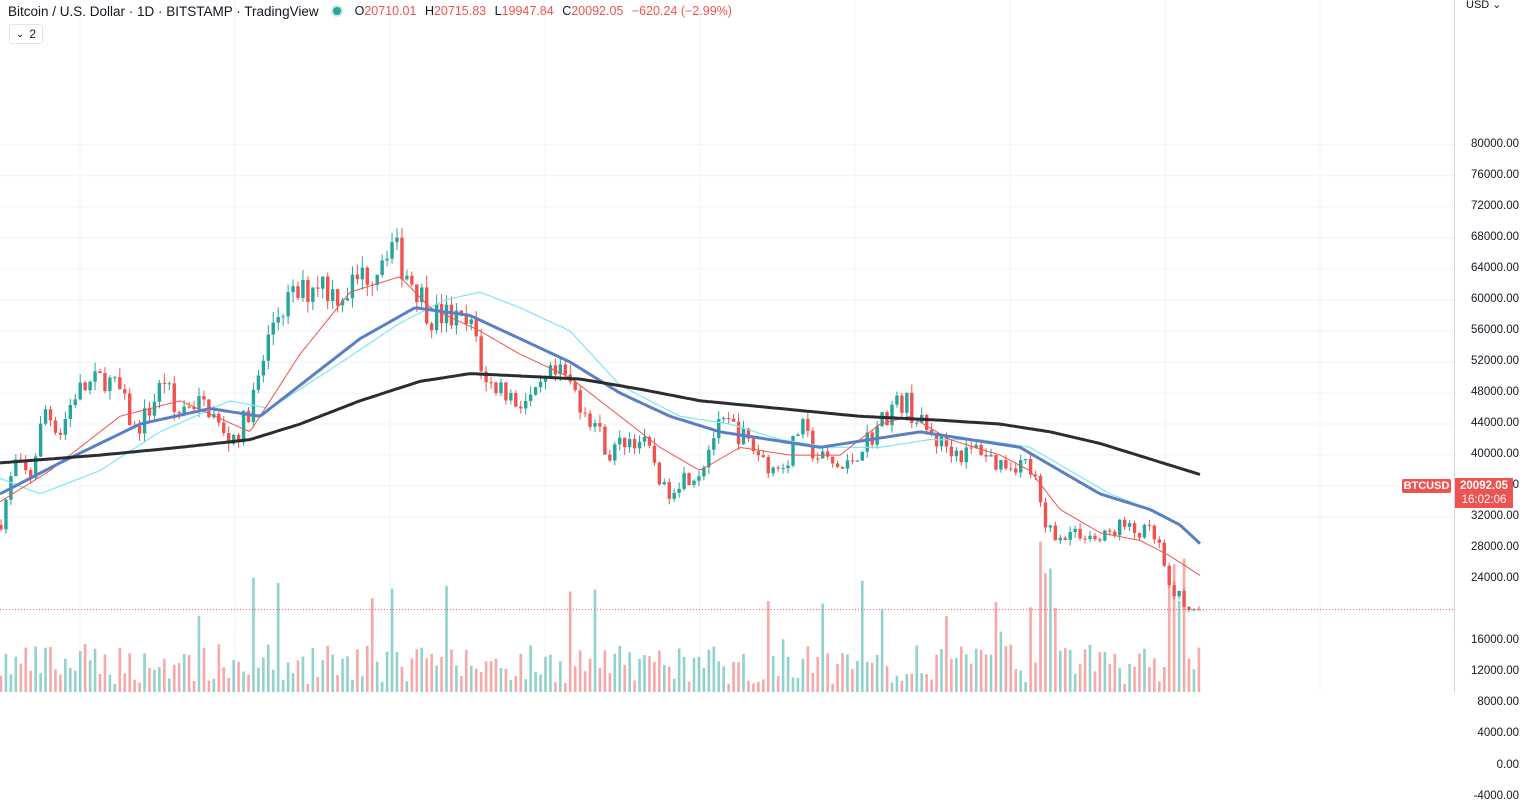  What do you see at coordinates (390, 11) in the screenshot?
I see `open-value: 20710.01` at bounding box center [390, 11].